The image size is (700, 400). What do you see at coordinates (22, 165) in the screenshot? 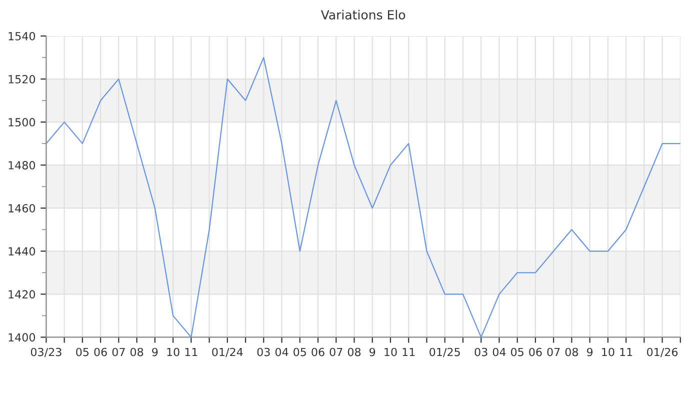
I see `y-tick-label: 1480` at bounding box center [22, 165].